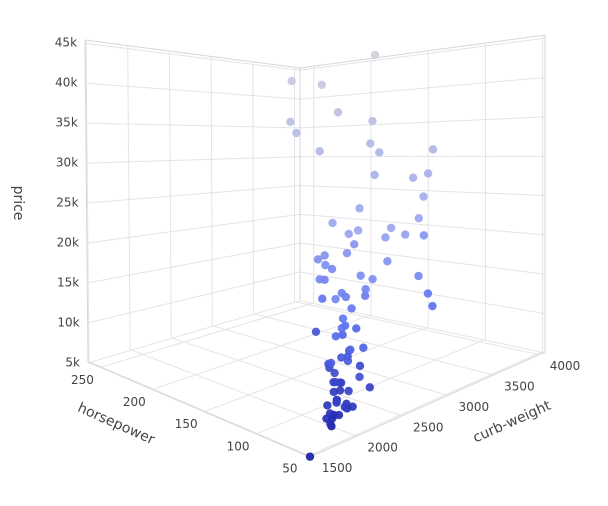  What do you see at coordinates (67, 203) in the screenshot?
I see `z-tick-label: 25k` at bounding box center [67, 203].